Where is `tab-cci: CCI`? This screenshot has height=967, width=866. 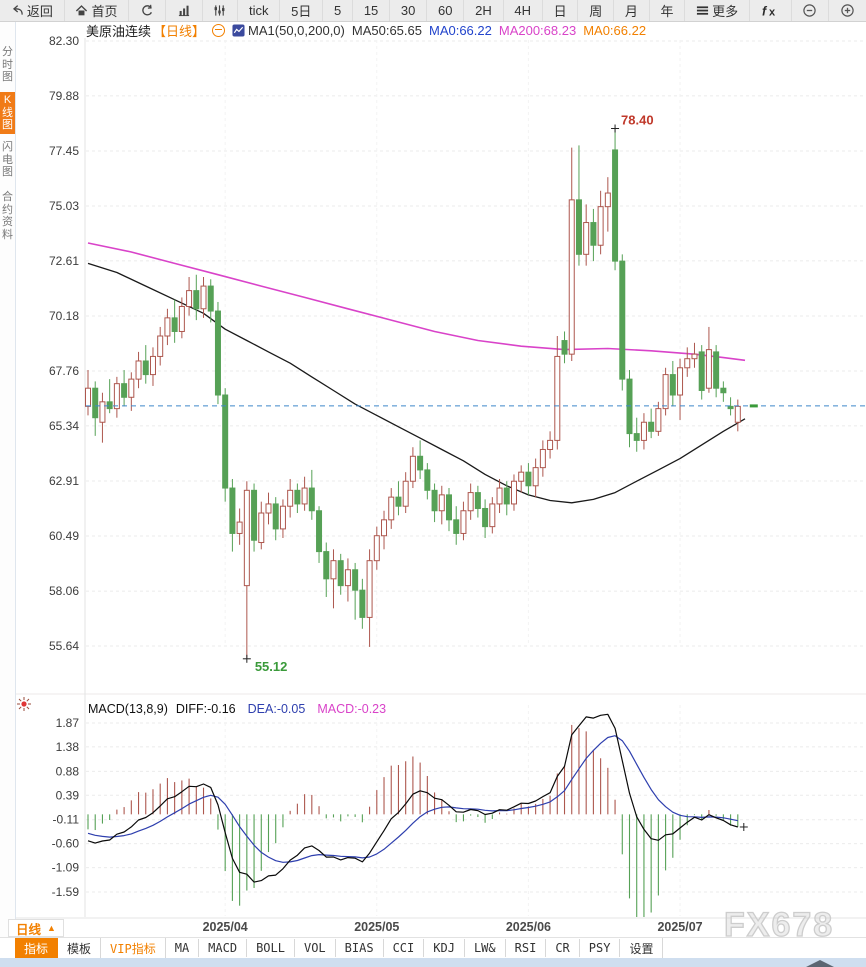 tab-cci: CCI is located at coordinates (404, 948).